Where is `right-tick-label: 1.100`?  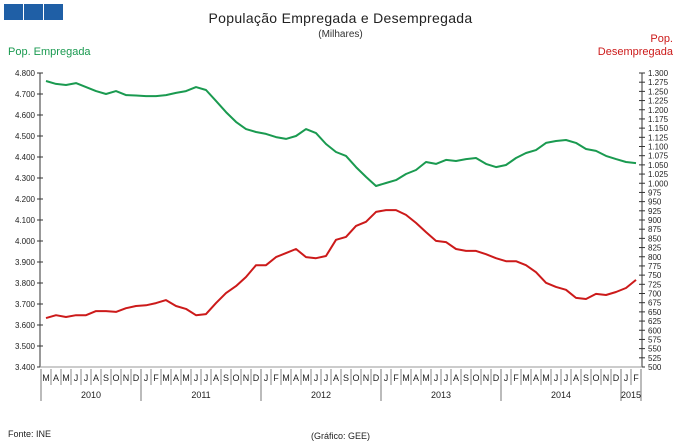
right-tick-label: 1.100 is located at coordinates (658, 147).